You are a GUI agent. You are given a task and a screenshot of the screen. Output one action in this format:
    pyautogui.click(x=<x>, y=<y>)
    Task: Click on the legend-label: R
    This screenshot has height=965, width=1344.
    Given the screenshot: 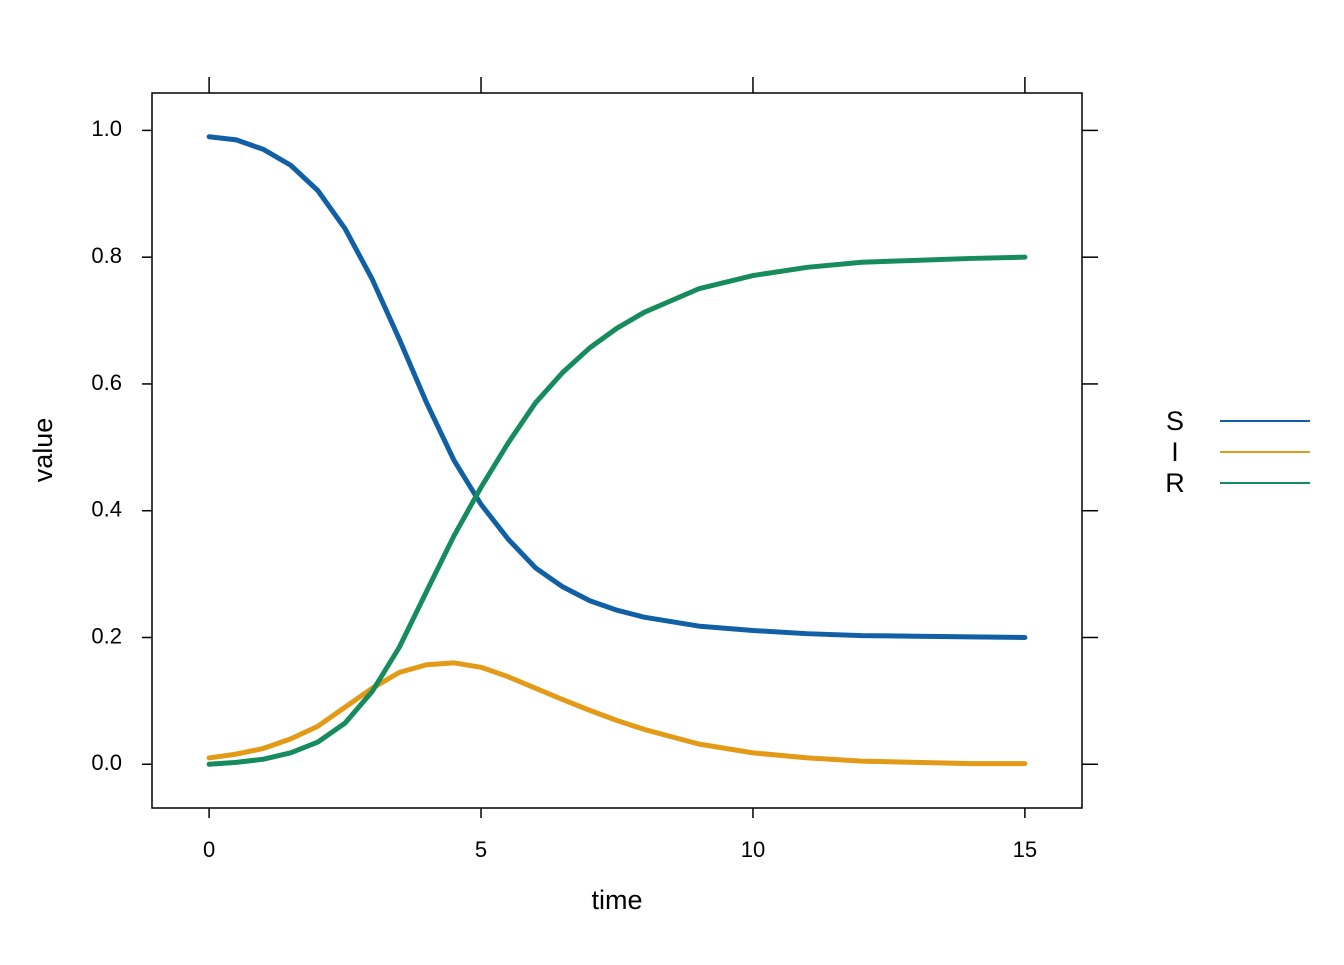 What is the action you would take?
    pyautogui.click(x=1175, y=483)
    